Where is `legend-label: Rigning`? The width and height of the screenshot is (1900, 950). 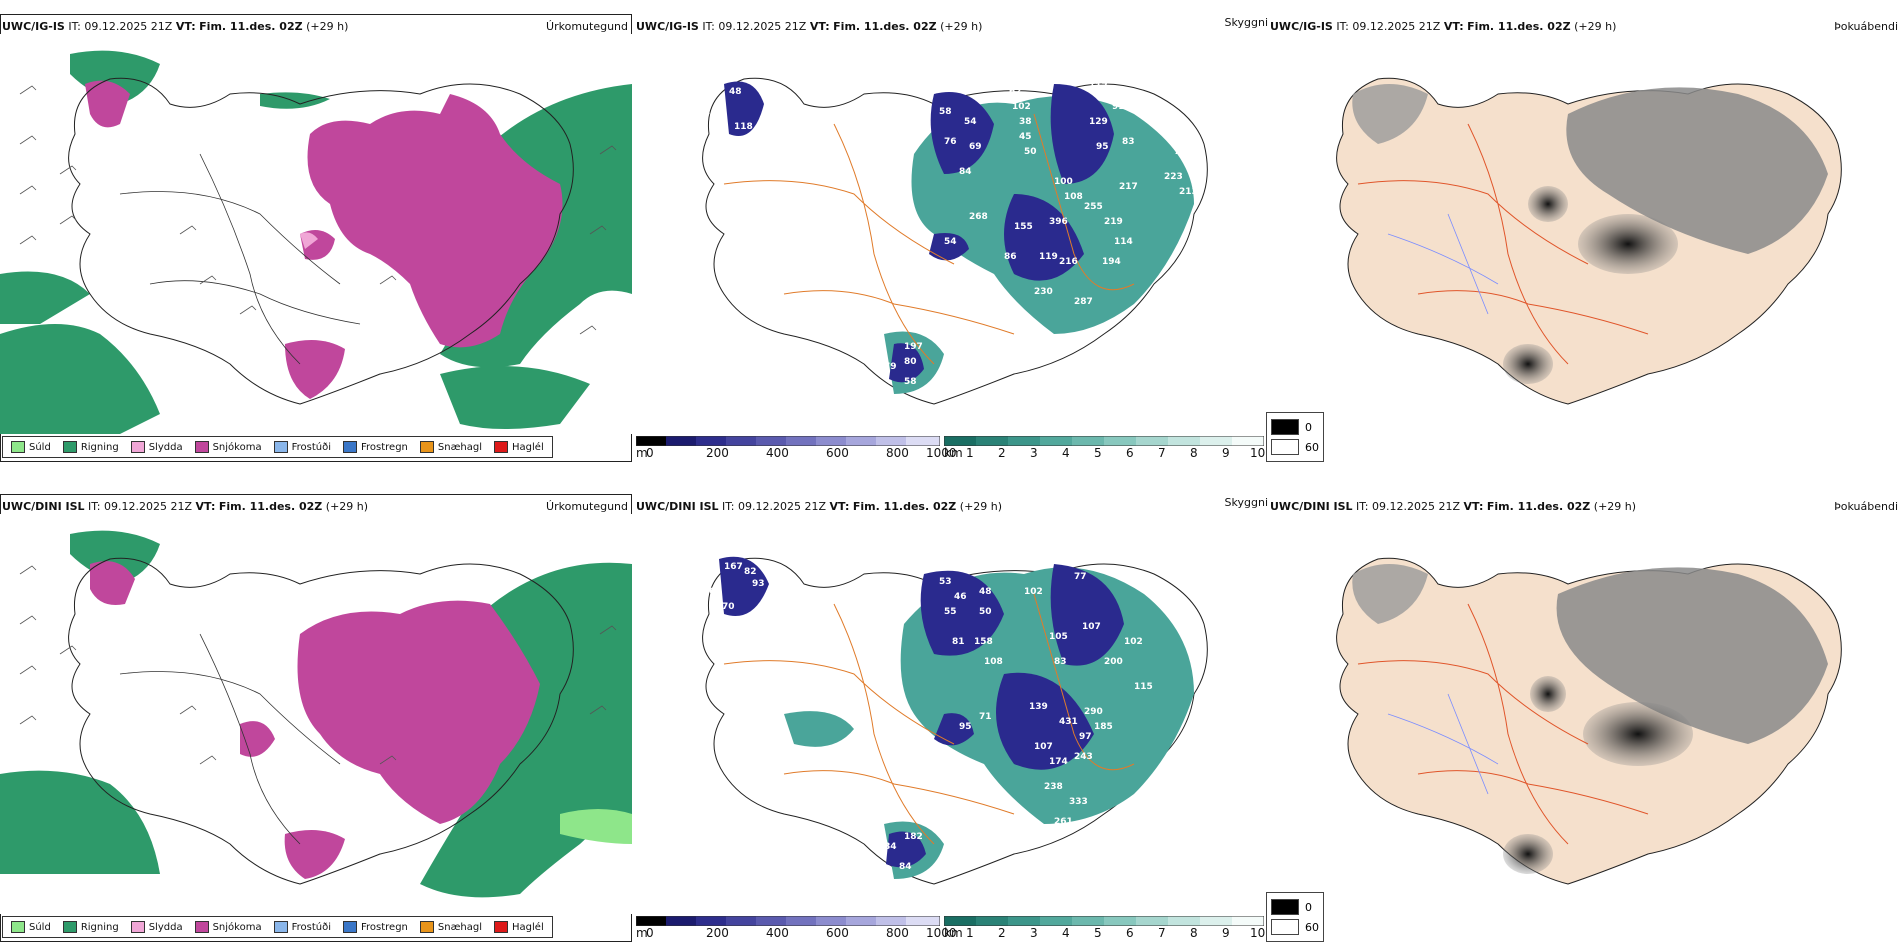
legend-label: Rigning is located at coordinates (99, 447).